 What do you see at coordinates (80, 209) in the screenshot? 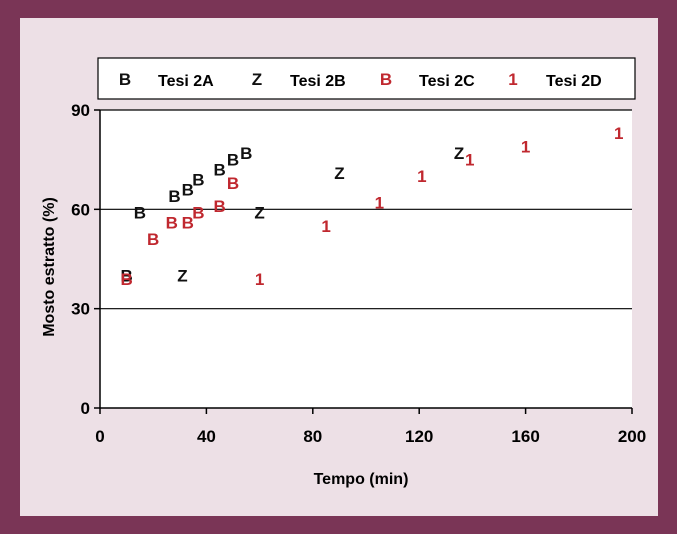
I see `y-tick-label: 60` at bounding box center [80, 209].